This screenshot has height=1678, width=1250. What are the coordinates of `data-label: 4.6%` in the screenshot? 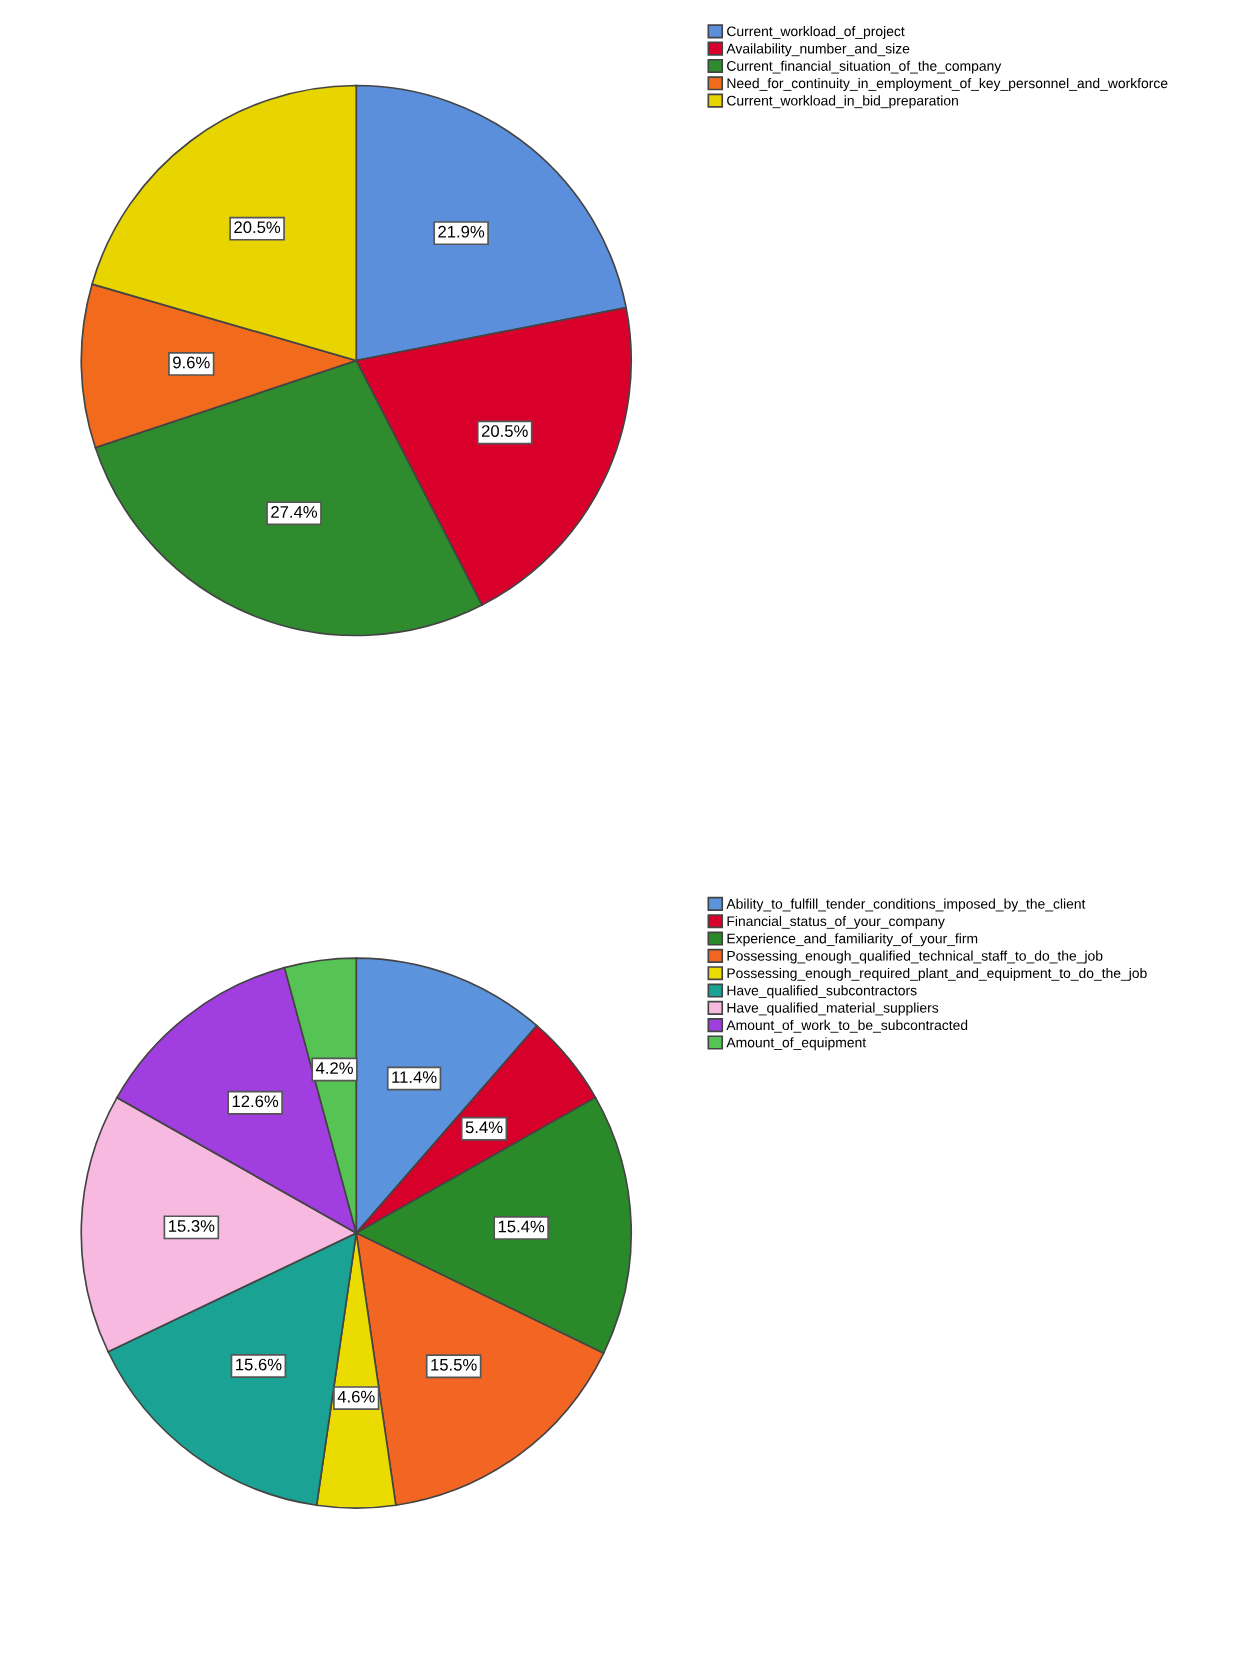 It's located at (356, 1396).